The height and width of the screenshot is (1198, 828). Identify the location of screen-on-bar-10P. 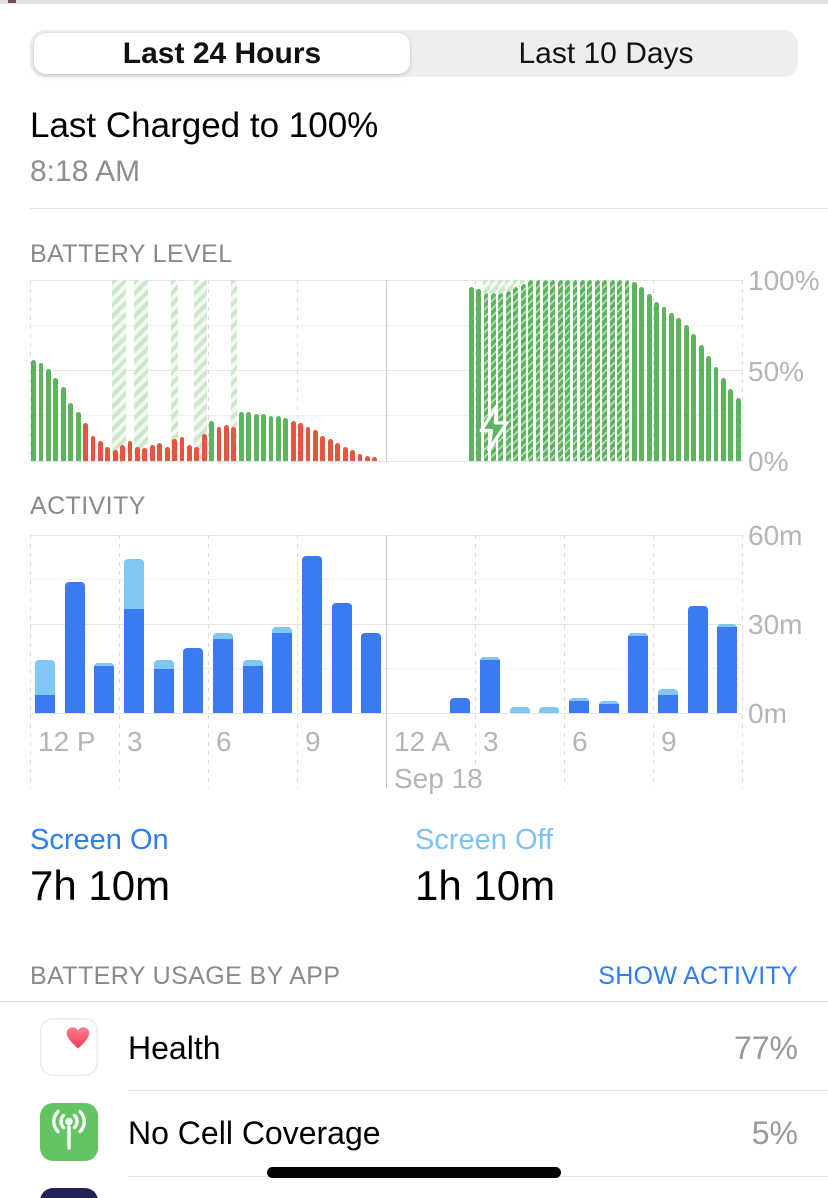
(341, 658).